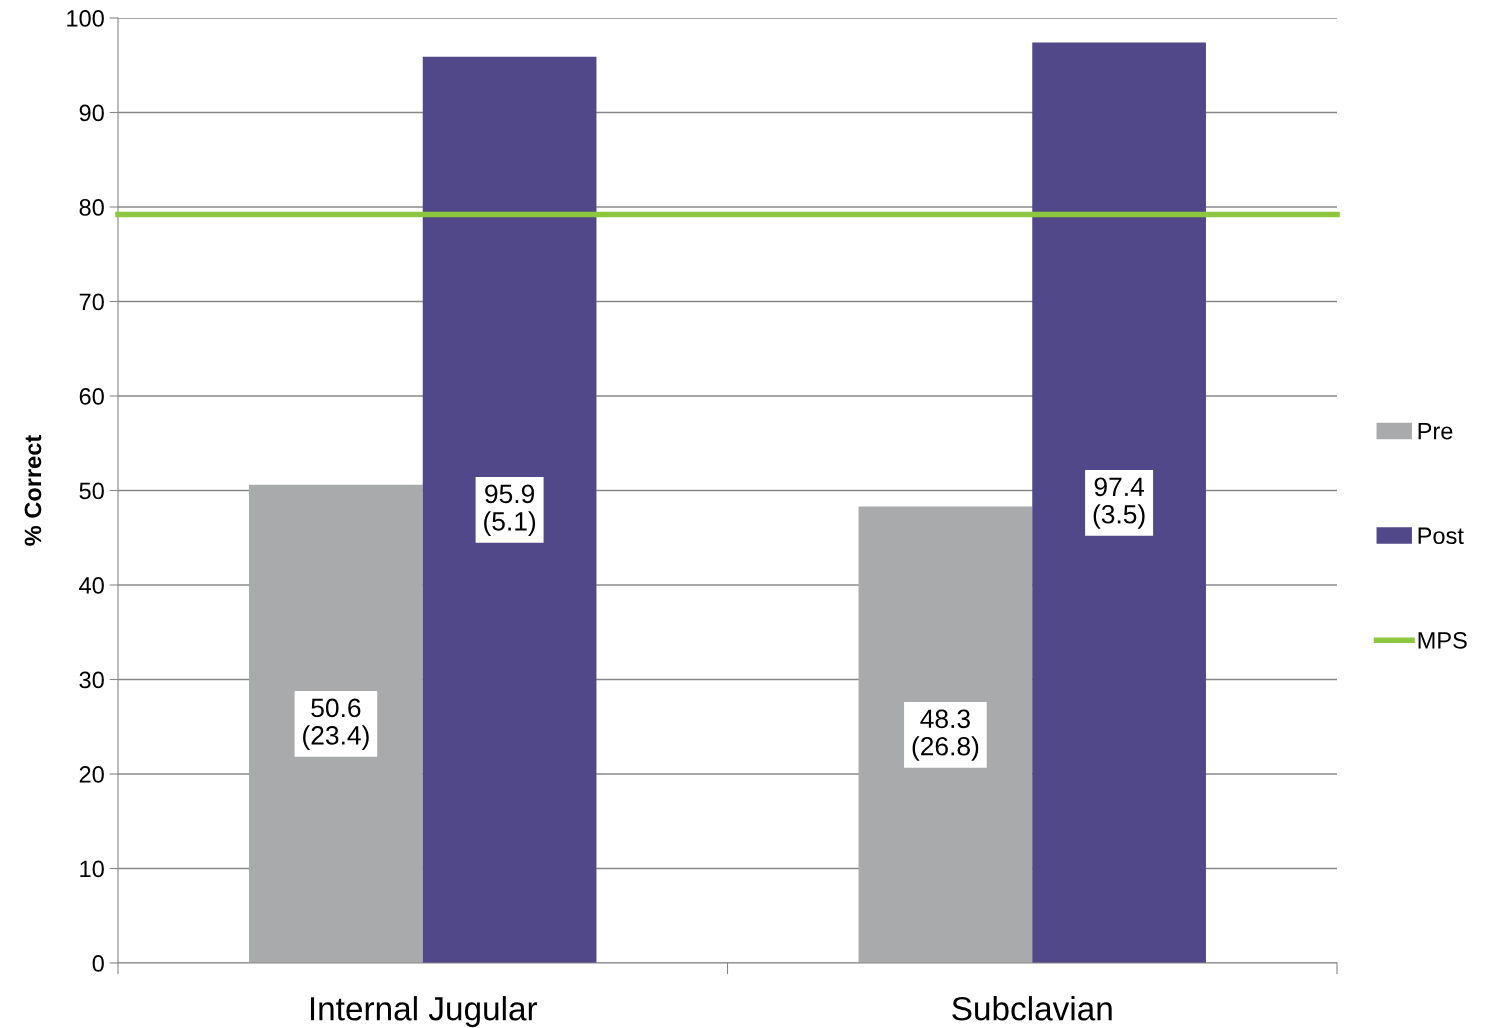 Image resolution: width=1490 pixels, height=1028 pixels. Describe the element at coordinates (91, 302) in the screenshot. I see `y-tick-label: 70` at that location.